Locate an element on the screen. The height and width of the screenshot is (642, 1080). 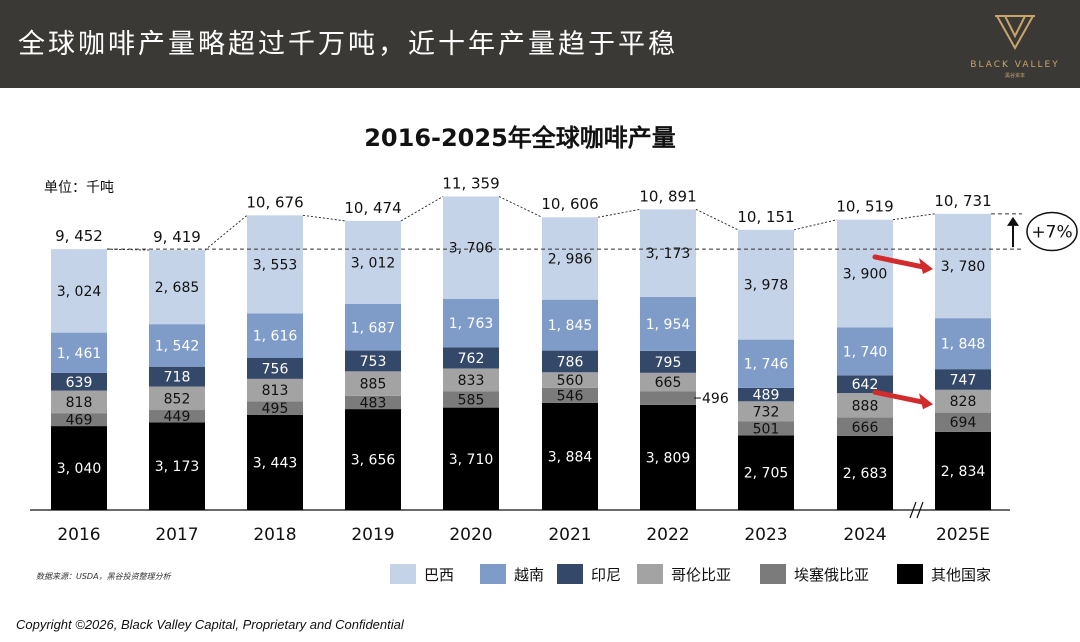
bar-segment-brazil-2018 is located at coordinates (275, 264).